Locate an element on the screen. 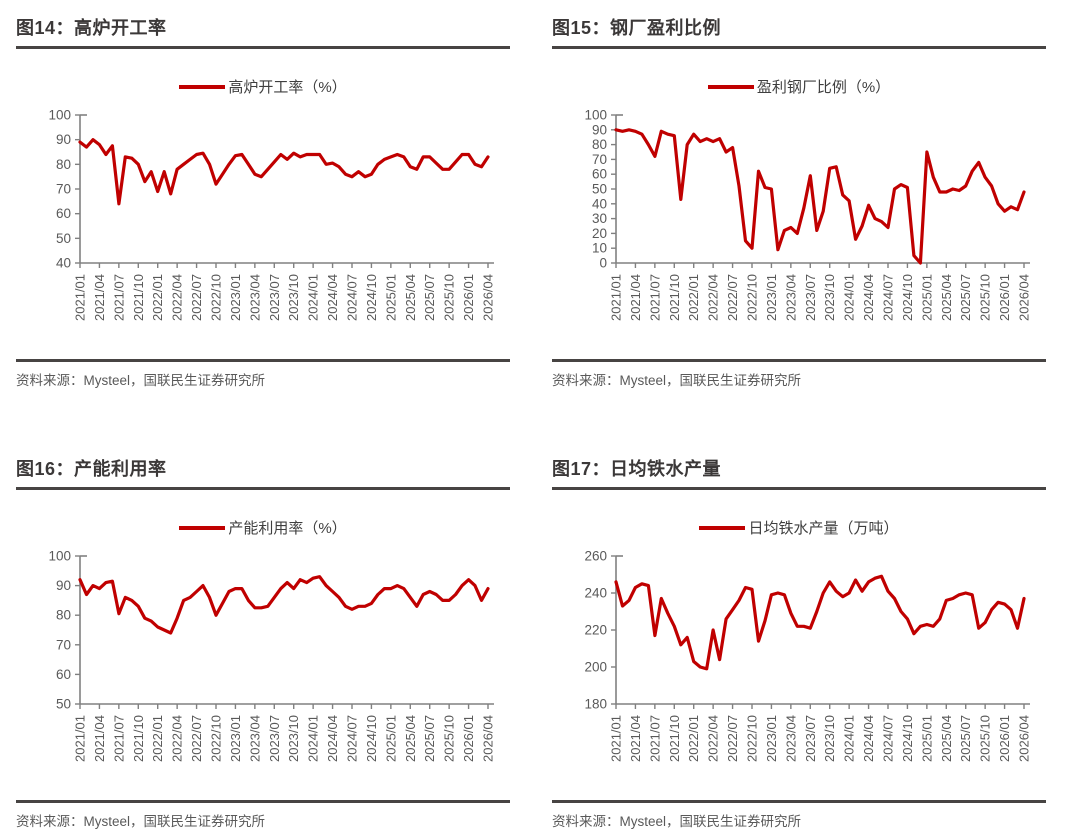 This screenshot has width=1080, height=838. svg-text: 20 is located at coordinates (599, 233).